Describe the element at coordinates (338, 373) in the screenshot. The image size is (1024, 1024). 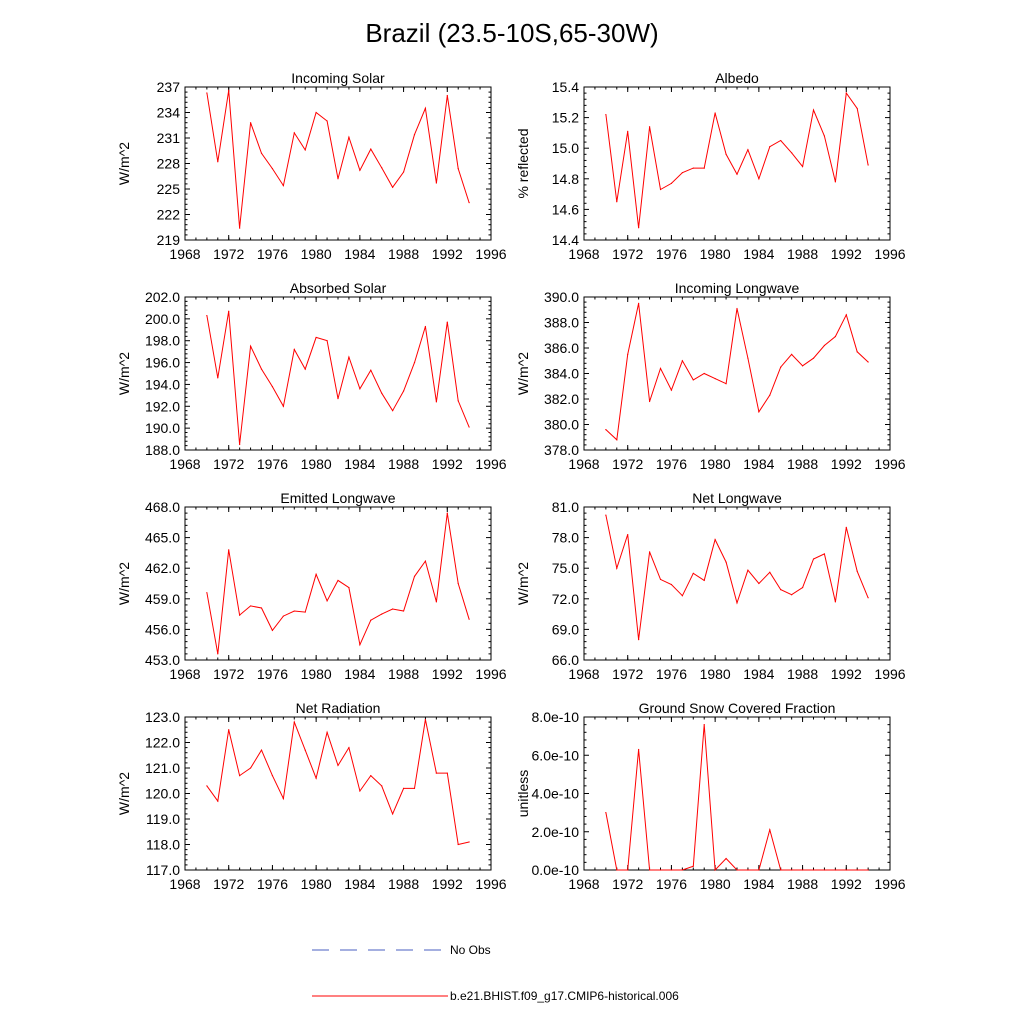
I see `plot-frame` at that location.